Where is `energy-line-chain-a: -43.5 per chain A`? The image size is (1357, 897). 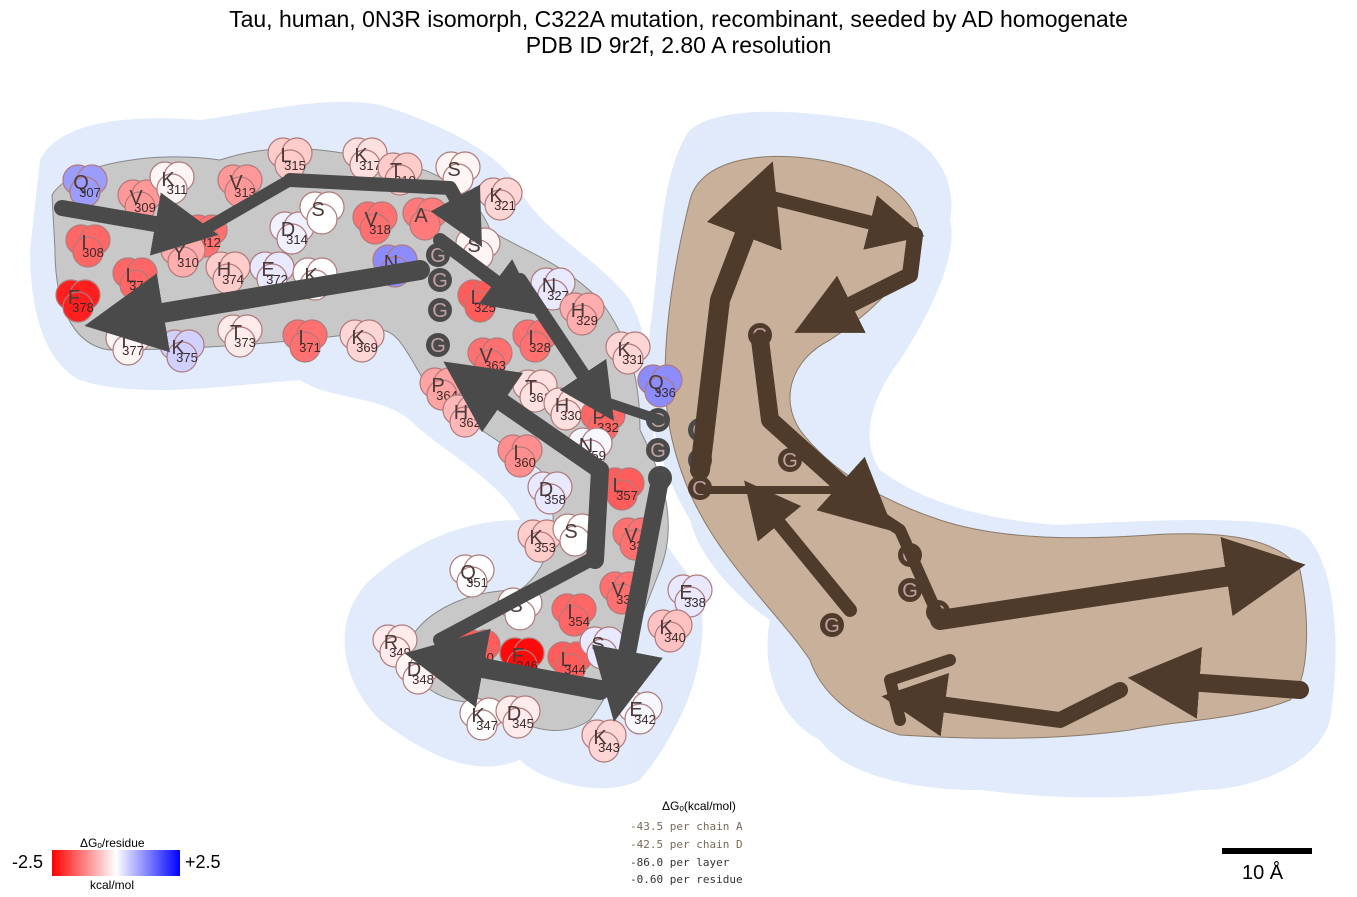
energy-line-chain-a: -43.5 per chain A is located at coordinates (686, 826).